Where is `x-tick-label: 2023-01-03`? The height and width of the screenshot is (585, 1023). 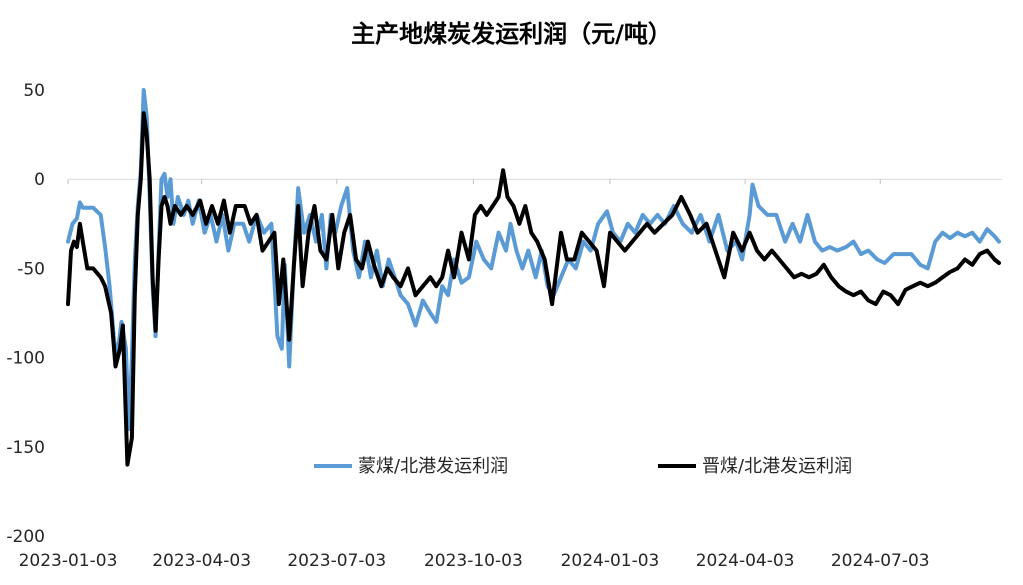 x-tick-label: 2023-01-03 is located at coordinates (68, 561).